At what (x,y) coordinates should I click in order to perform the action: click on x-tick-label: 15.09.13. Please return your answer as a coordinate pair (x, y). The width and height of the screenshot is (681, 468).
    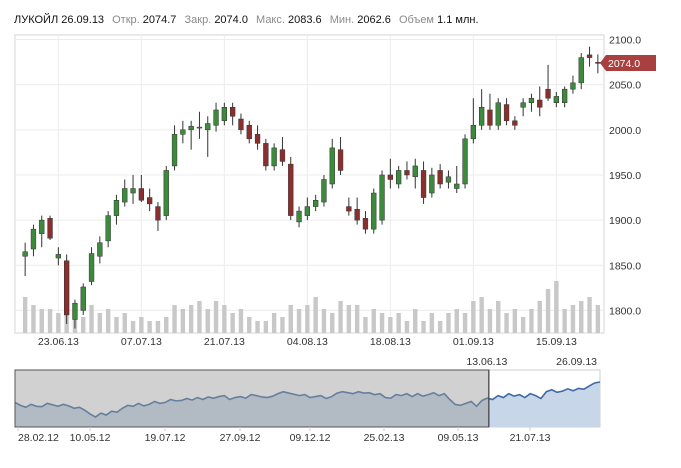
    Looking at the image, I should click on (556, 342).